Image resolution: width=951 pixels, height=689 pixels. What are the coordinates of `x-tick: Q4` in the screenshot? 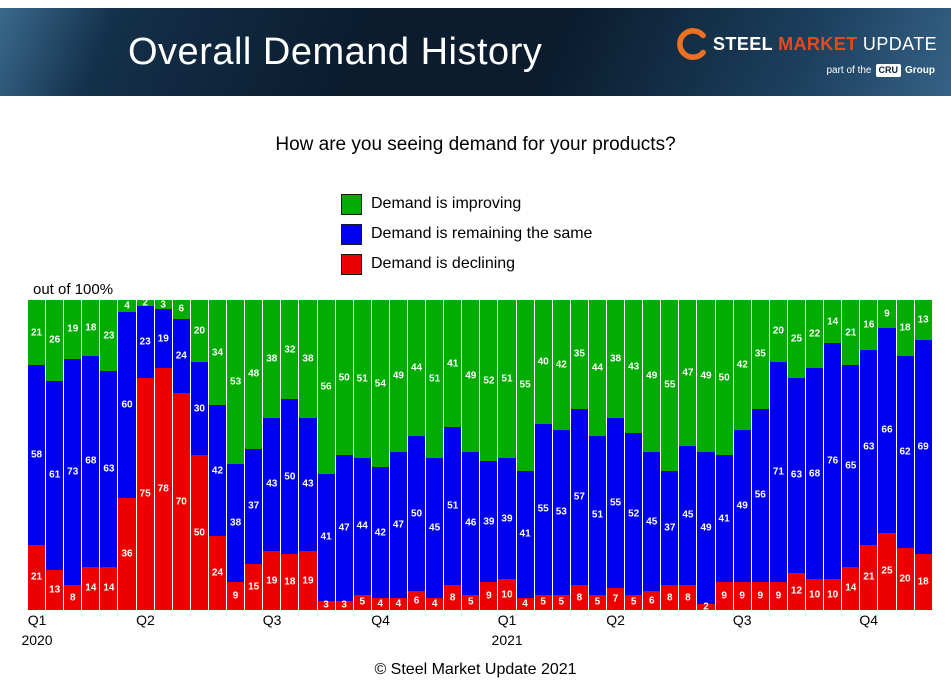 It's located at (869, 620).